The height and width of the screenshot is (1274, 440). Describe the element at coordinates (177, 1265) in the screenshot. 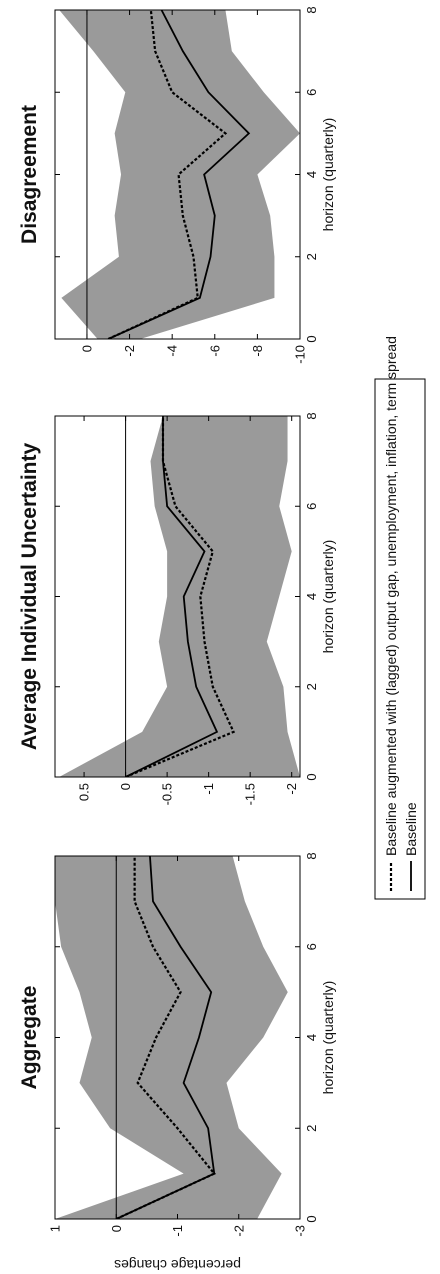

I see `y-axis-label: percentage changes` at that location.